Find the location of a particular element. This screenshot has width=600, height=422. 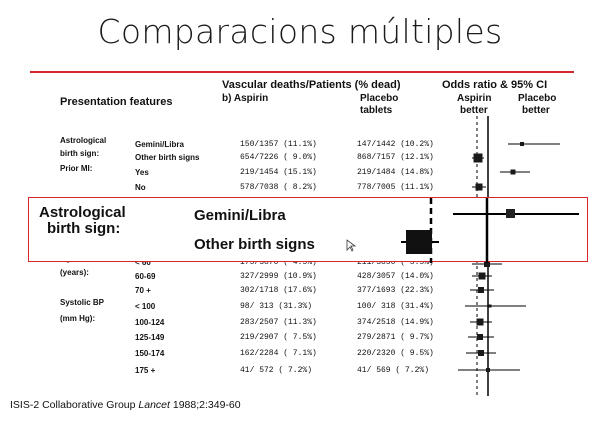

row-aspirin-value: 219/2907 ( 7.5%) is located at coordinates (278, 337).